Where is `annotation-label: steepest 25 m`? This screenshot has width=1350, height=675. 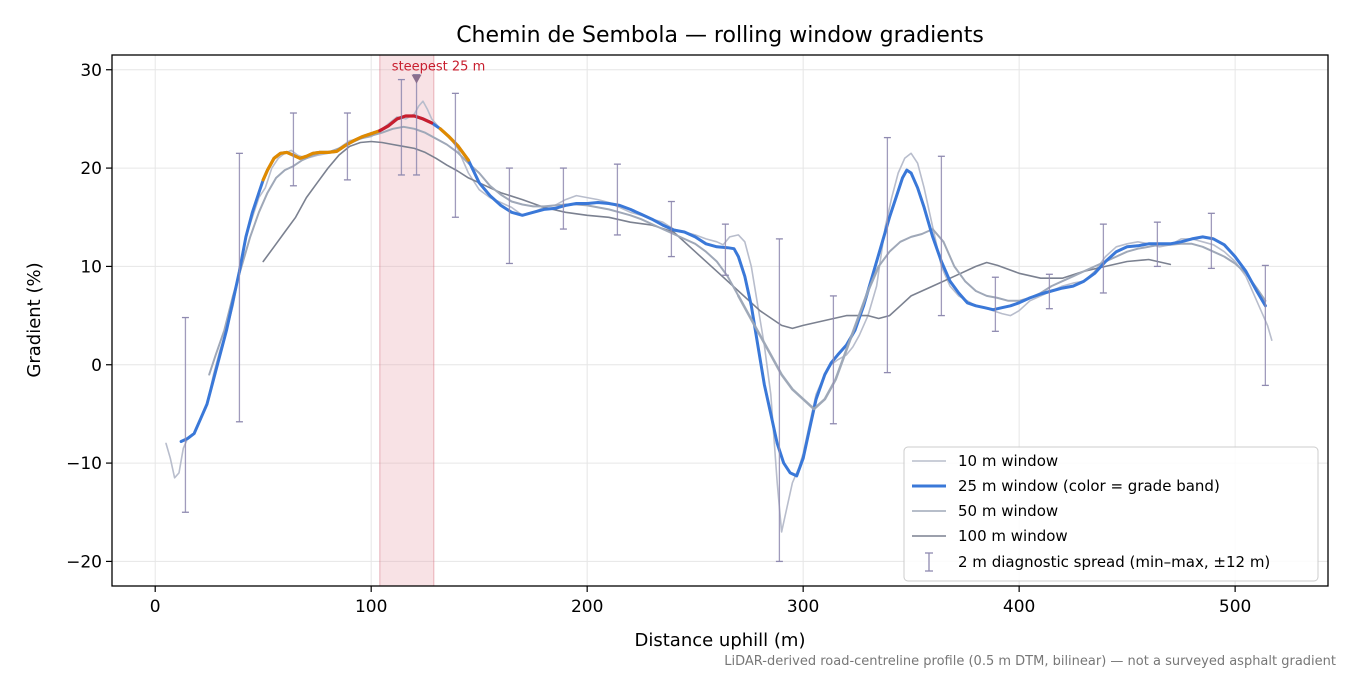
annotation-label: steepest 25 m is located at coordinates (438, 67).